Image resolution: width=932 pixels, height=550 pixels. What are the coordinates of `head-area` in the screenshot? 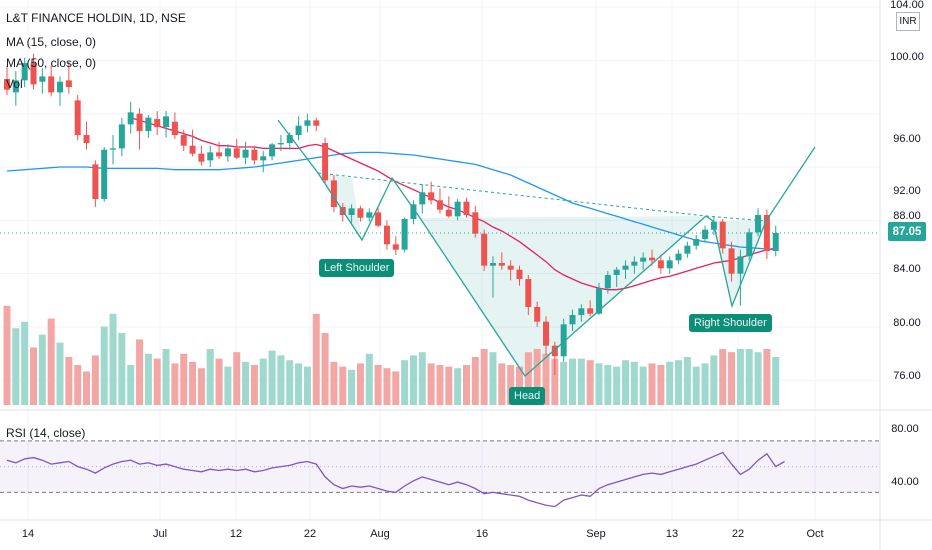 It's located at (563, 296).